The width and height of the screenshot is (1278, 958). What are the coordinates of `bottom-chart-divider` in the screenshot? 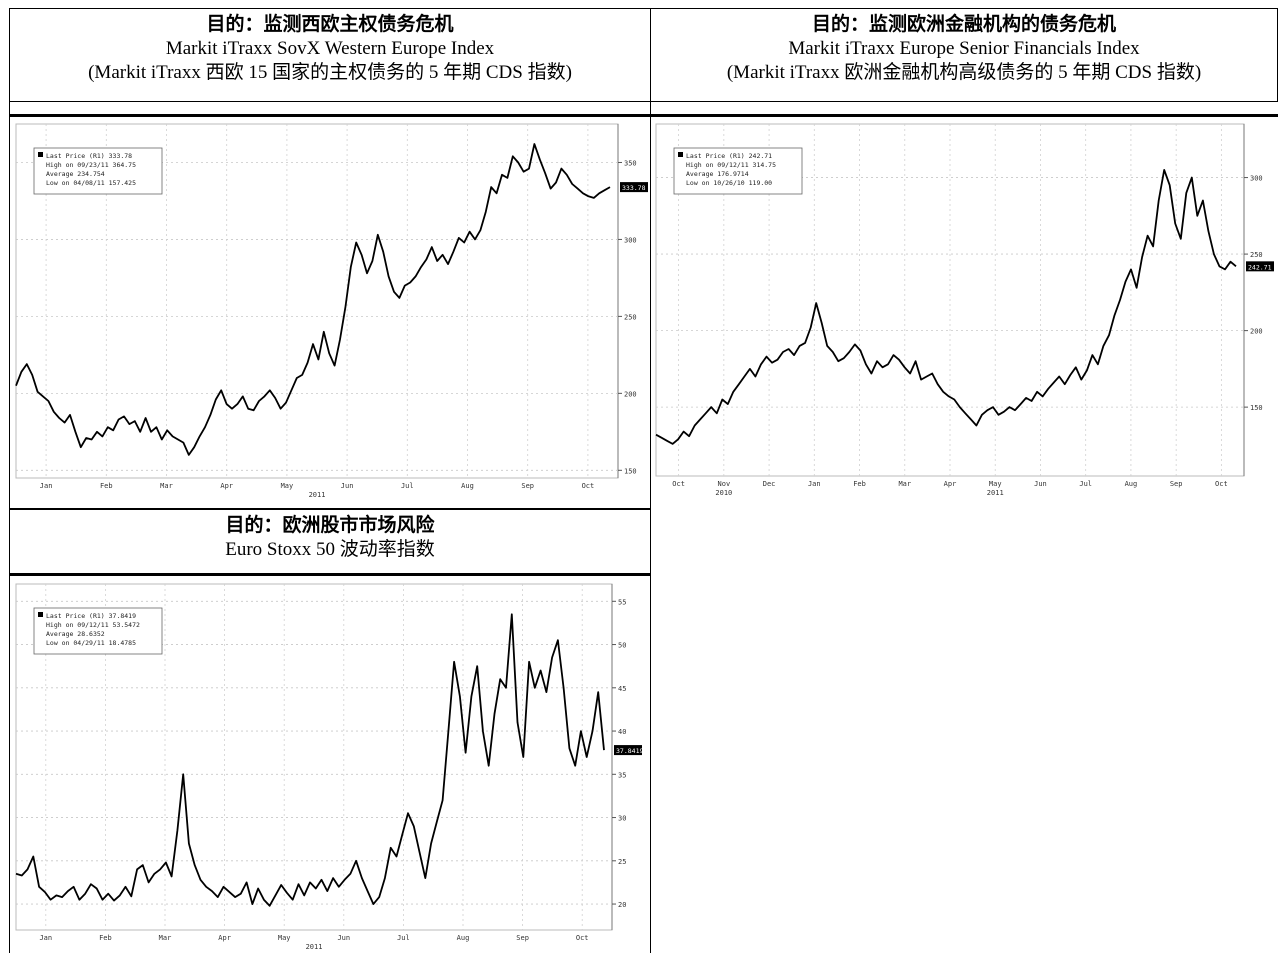 It's located at (330, 574).